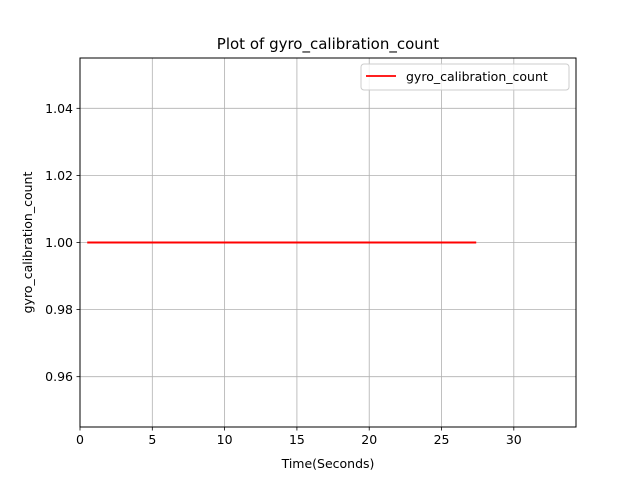  What do you see at coordinates (152, 439) in the screenshot?
I see `x-tick-label: 5` at bounding box center [152, 439].